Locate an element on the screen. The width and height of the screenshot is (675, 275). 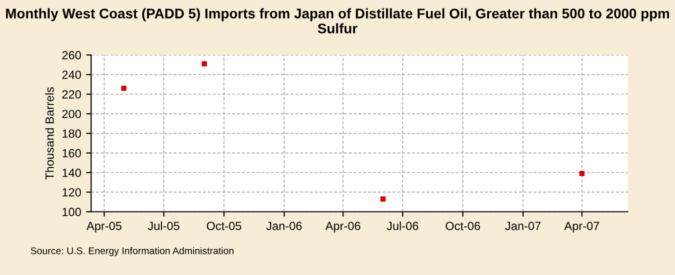
y-tick-label: 240 is located at coordinates (71, 74).